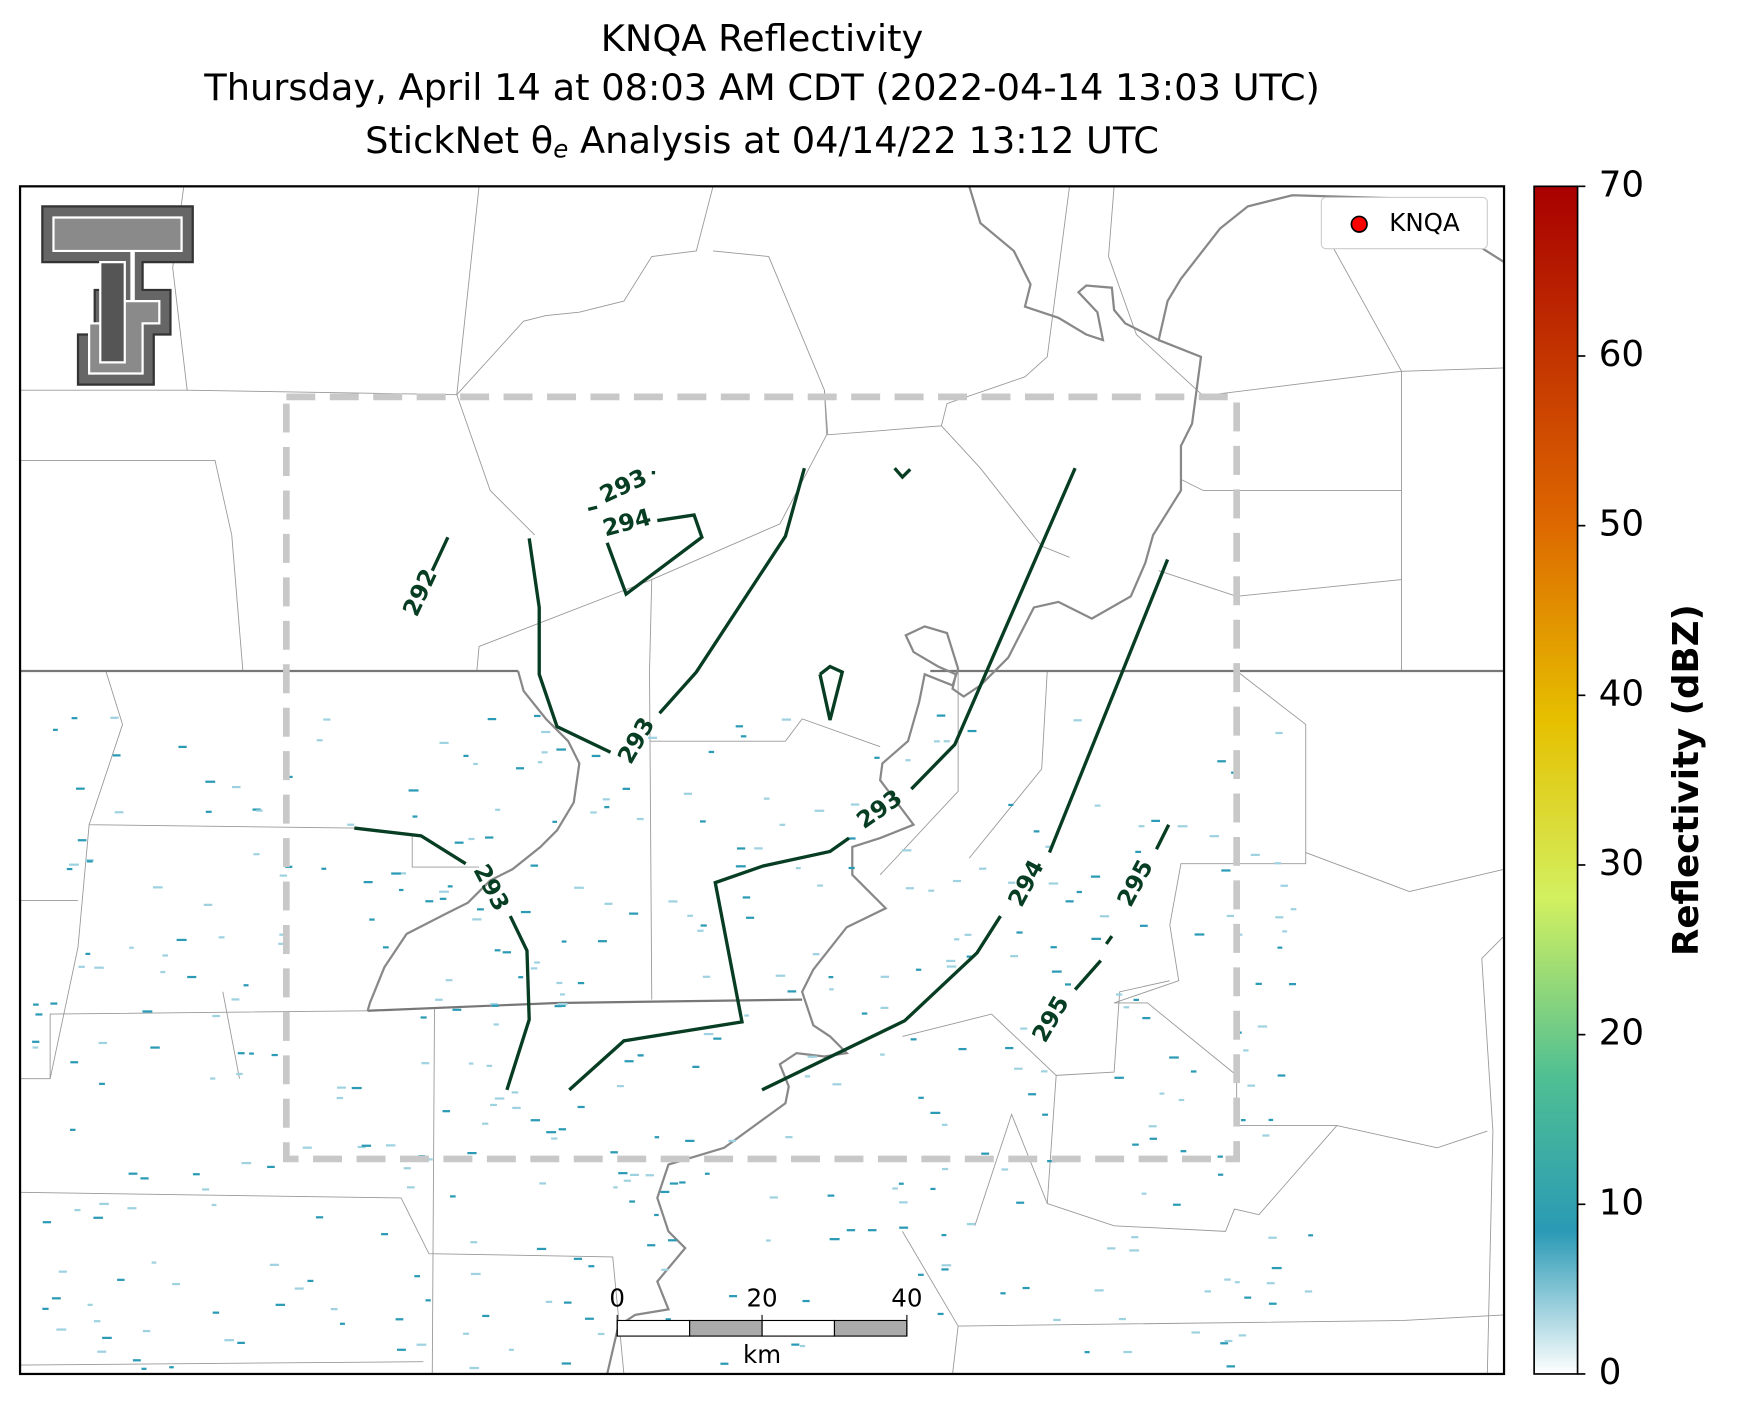  I want to click on colorbar-tick-label: 0, so click(1610, 1372).